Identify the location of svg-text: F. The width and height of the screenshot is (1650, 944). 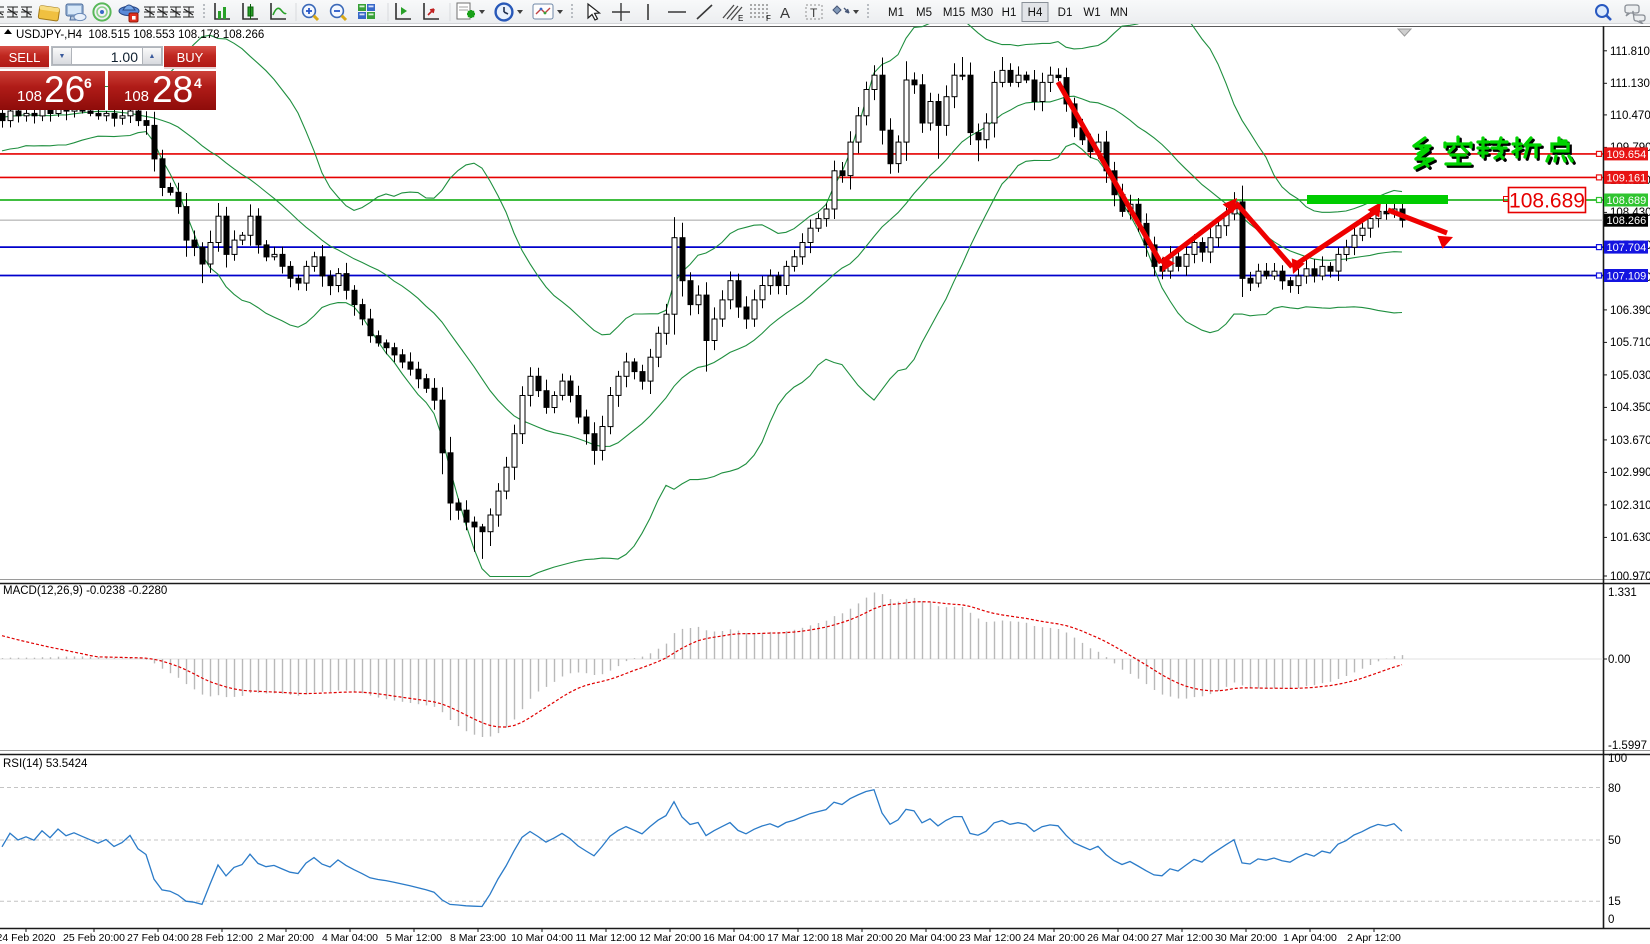
(768, 18).